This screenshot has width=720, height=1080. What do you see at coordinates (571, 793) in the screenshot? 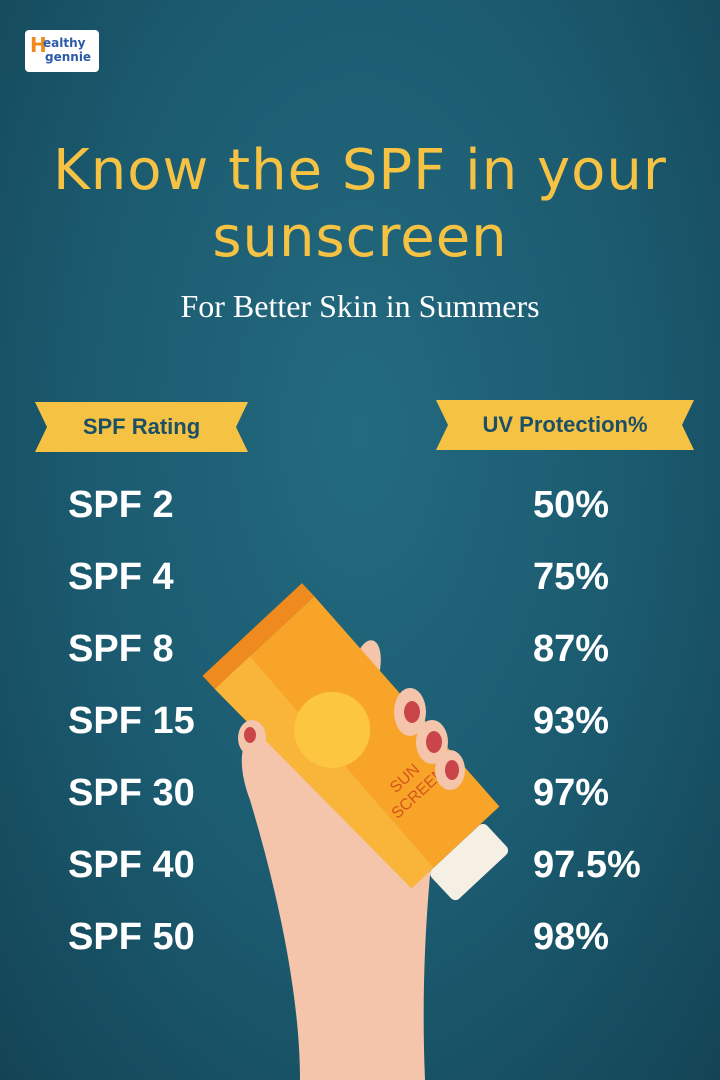
I see `uv-protection: 97%` at bounding box center [571, 793].